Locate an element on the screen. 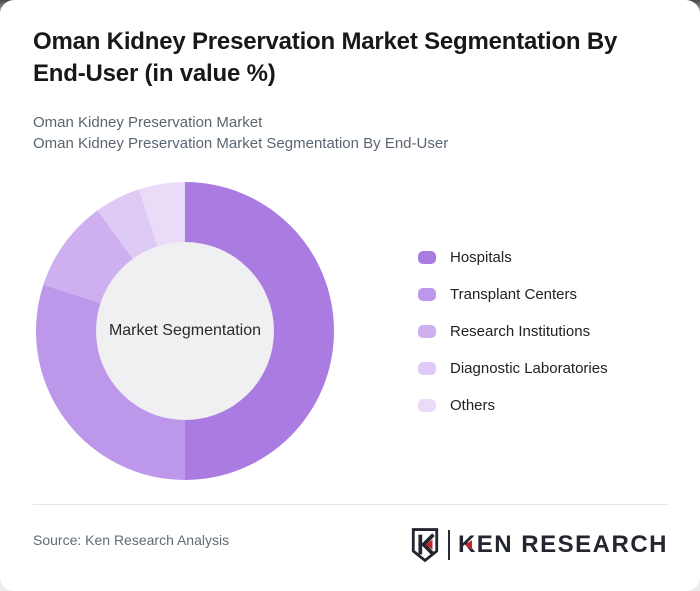  donut-center: Market Segmentation is located at coordinates (185, 331).